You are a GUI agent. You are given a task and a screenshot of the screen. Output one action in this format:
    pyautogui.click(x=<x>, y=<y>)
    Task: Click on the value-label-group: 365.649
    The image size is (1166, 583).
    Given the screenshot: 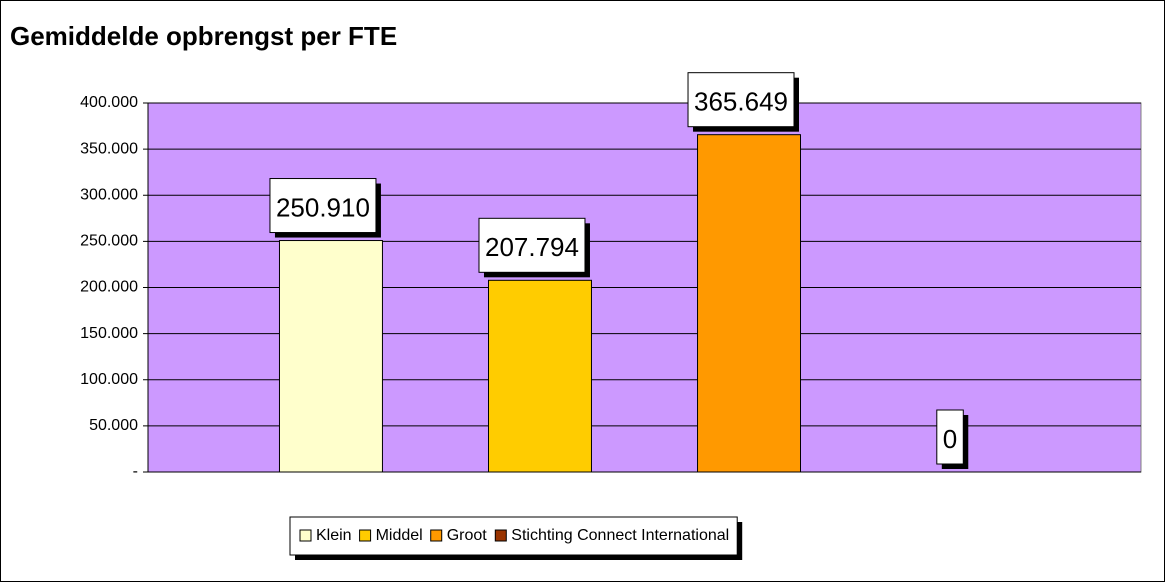 What is the action you would take?
    pyautogui.click(x=743, y=102)
    